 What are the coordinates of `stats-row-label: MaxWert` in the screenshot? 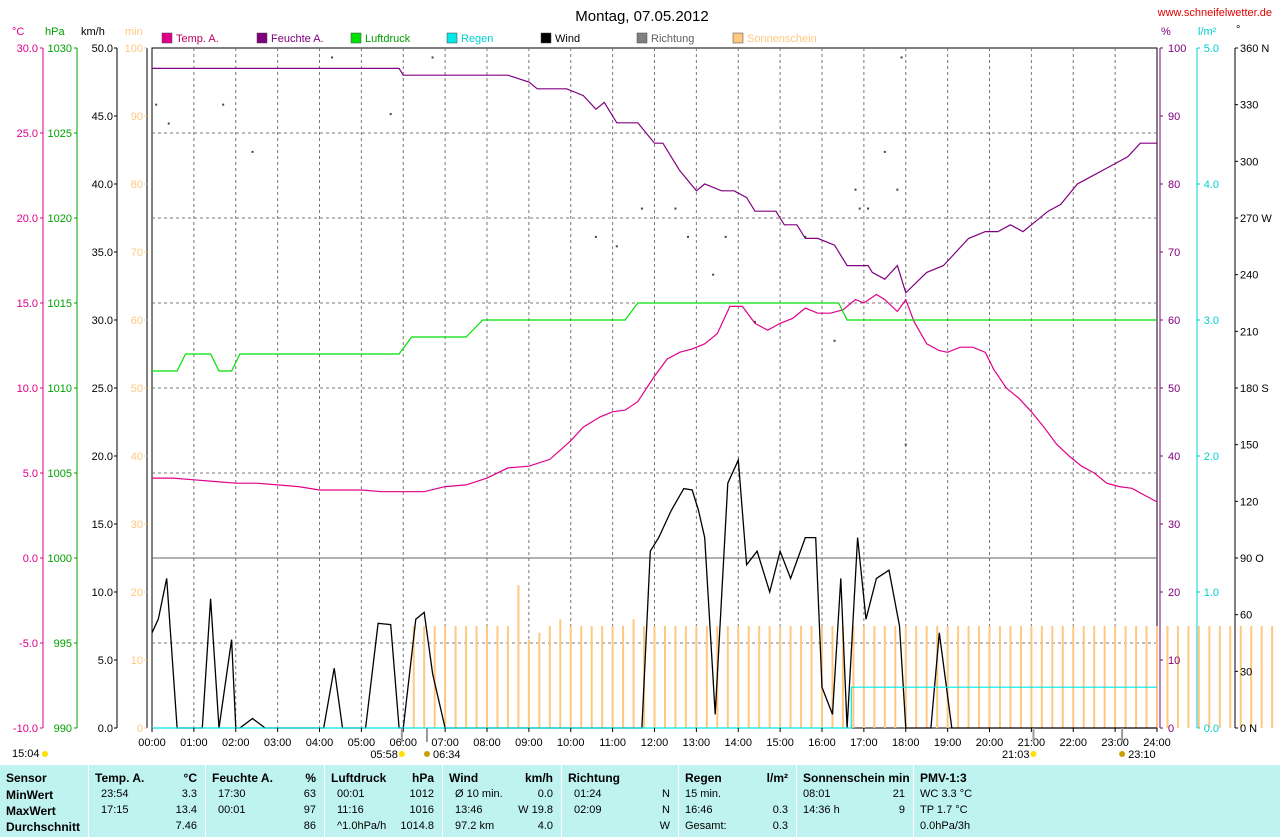 It's located at (31, 811).